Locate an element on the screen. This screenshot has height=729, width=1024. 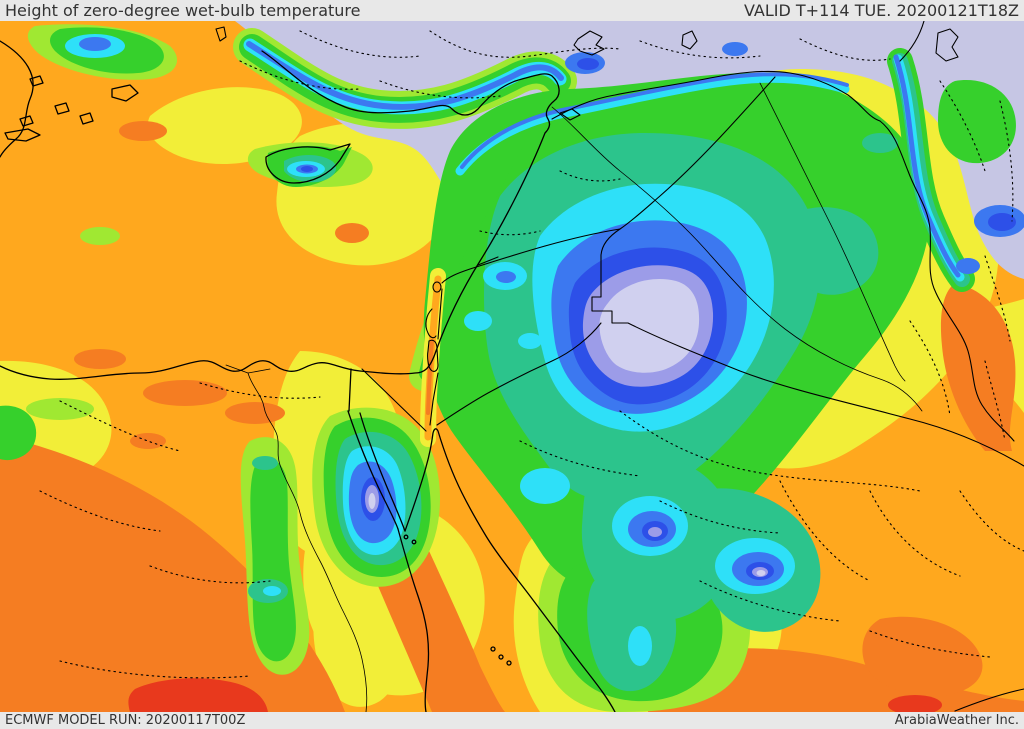
lake-van is located at coordinates (589, 43).